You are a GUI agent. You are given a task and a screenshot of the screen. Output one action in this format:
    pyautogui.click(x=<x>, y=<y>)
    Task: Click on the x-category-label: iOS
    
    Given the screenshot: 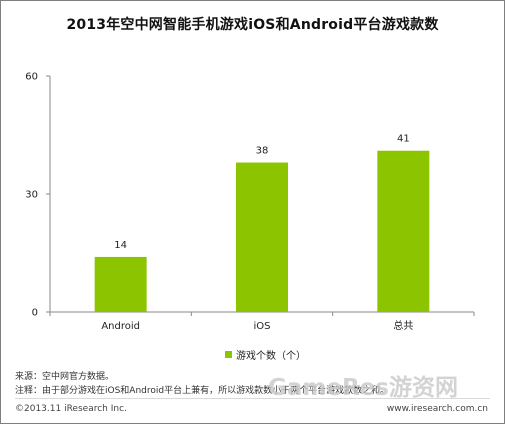 What is the action you would take?
    pyautogui.click(x=262, y=326)
    